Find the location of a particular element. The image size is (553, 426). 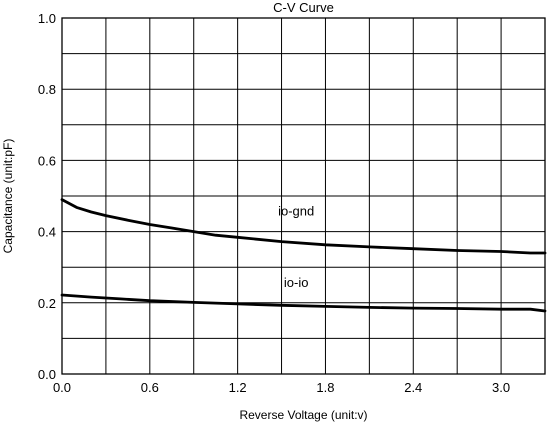

x-tick-label: 1.8 is located at coordinates (325, 387).